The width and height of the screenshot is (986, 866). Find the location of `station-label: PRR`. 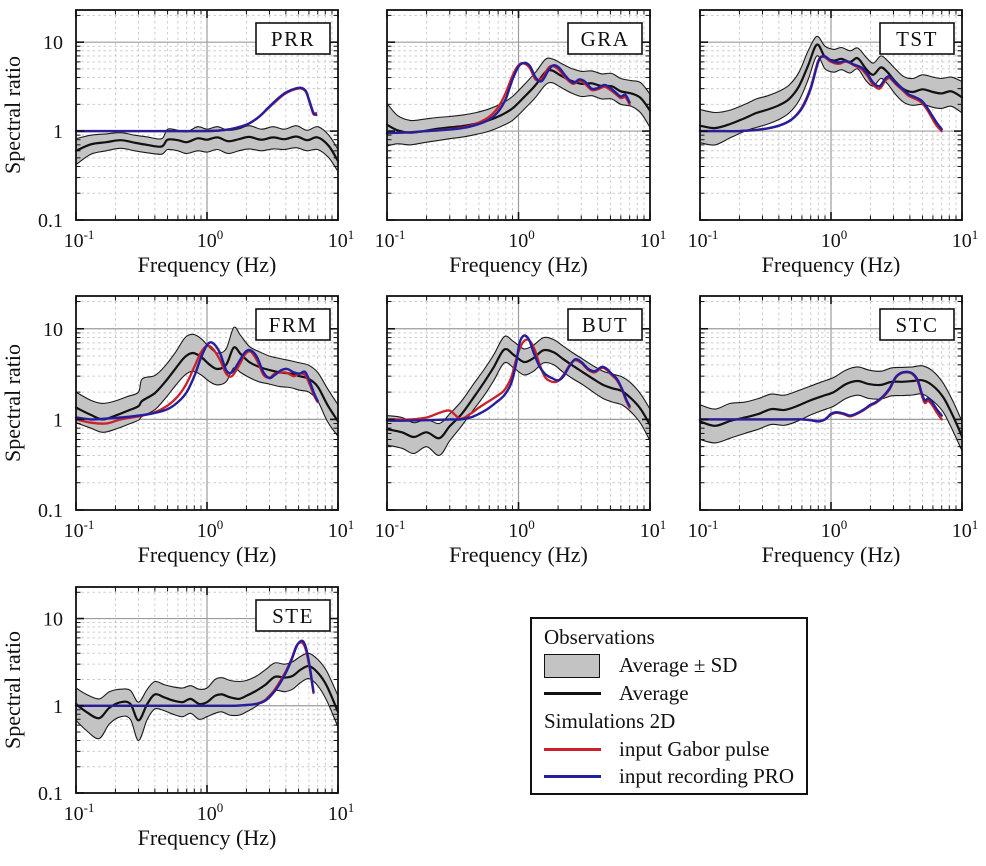

station-label: PRR is located at coordinates (293, 39).